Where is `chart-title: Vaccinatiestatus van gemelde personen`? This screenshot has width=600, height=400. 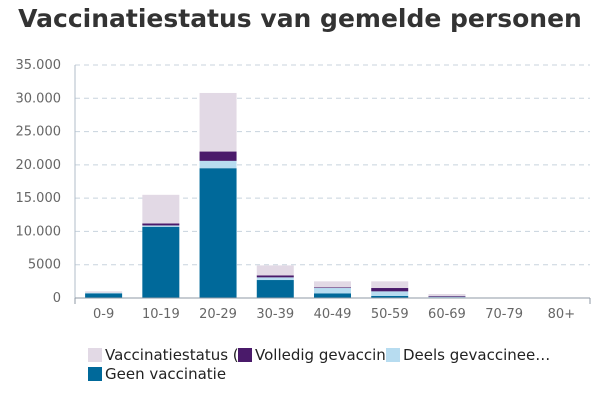
chart-title: Vaccinatiestatus van gemelde personen is located at coordinates (300, 18).